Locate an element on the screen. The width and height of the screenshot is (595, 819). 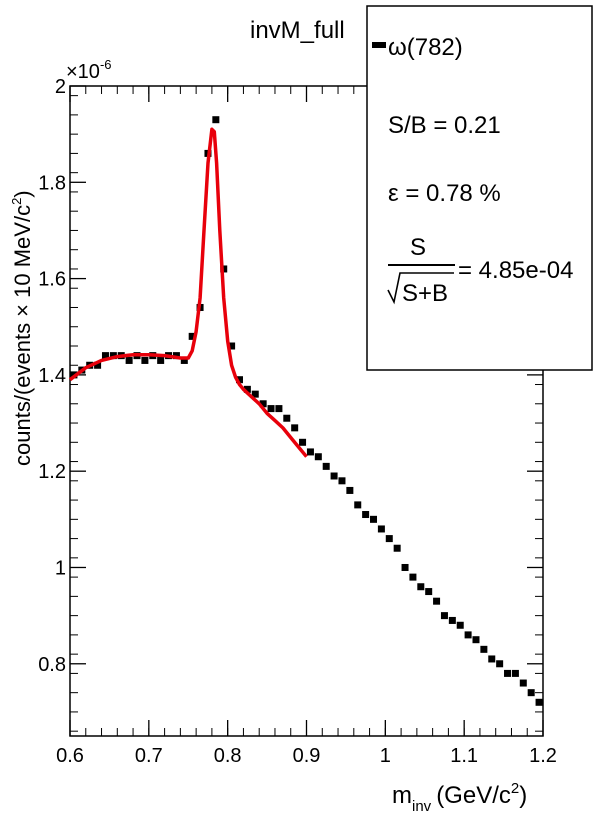
x-tick-label: 1 is located at coordinates (385, 756).